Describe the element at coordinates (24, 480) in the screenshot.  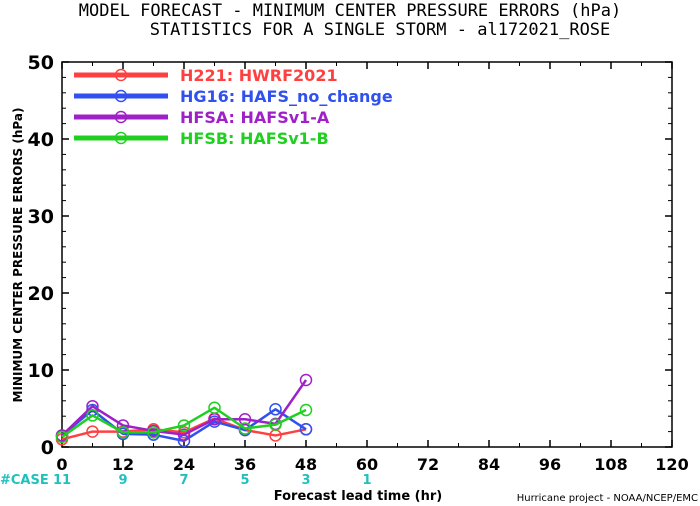
I see `case-label: #CASE` at that location.